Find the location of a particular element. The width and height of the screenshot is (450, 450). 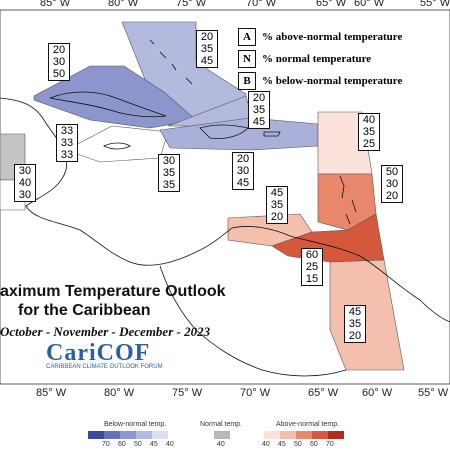

map-subtitle: for the Caribbean is located at coordinates (84, 310).